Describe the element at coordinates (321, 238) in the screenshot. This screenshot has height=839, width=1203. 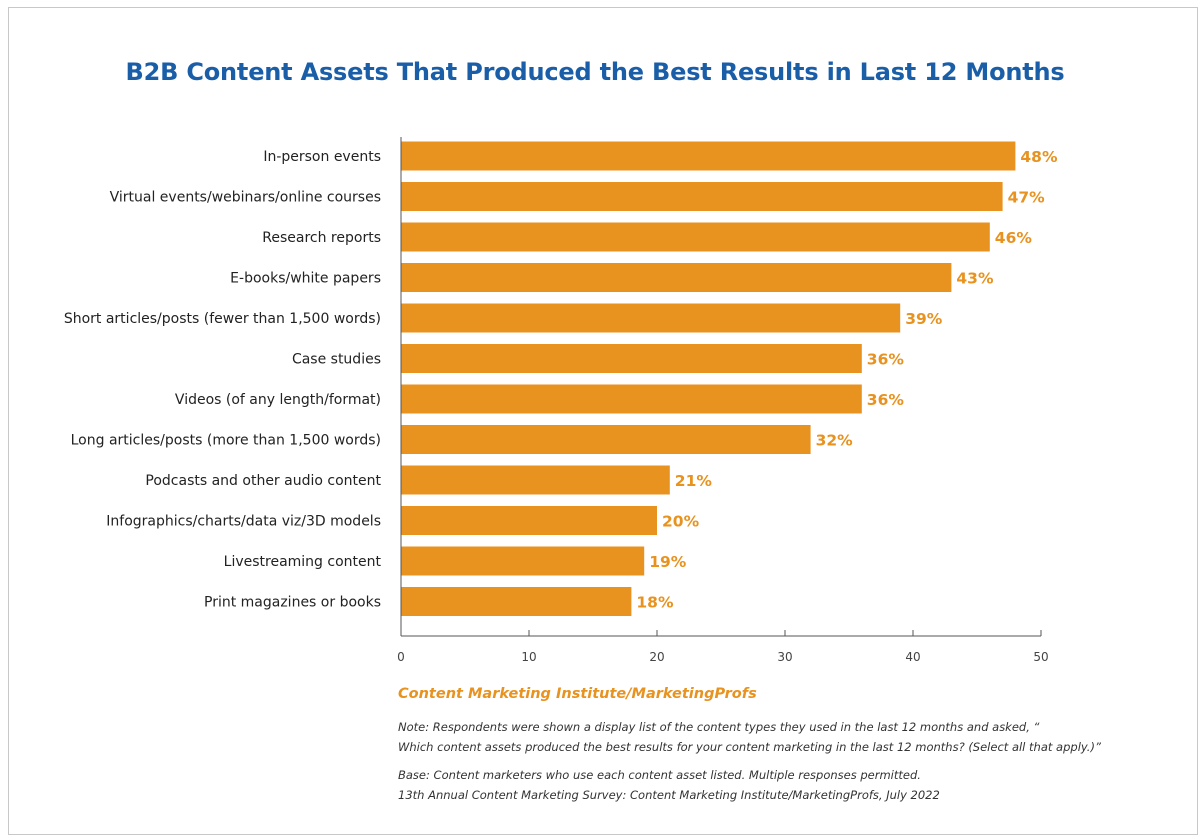
I see `category-label: Research reports` at that location.